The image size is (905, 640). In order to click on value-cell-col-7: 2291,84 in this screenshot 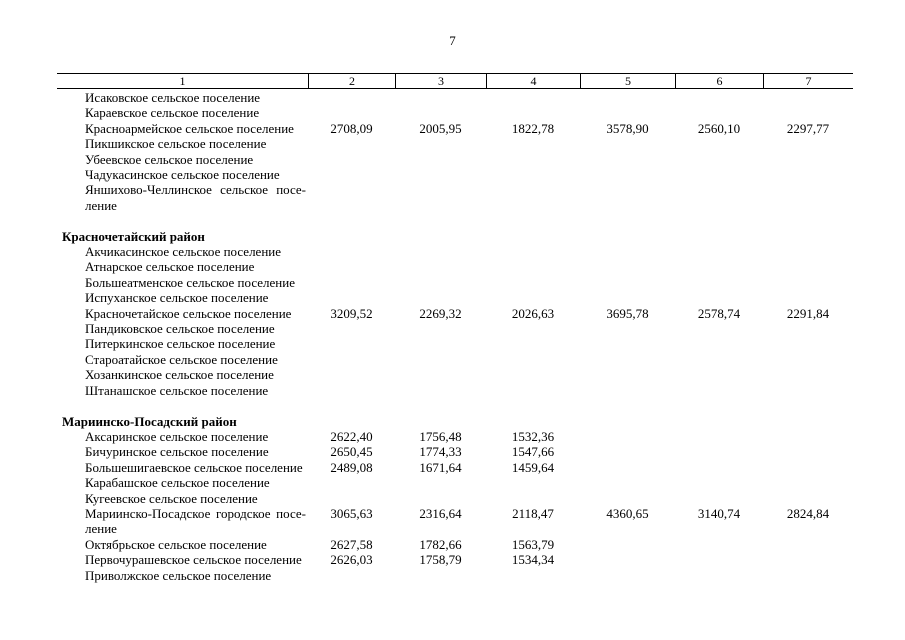, I will do `click(808, 313)`.